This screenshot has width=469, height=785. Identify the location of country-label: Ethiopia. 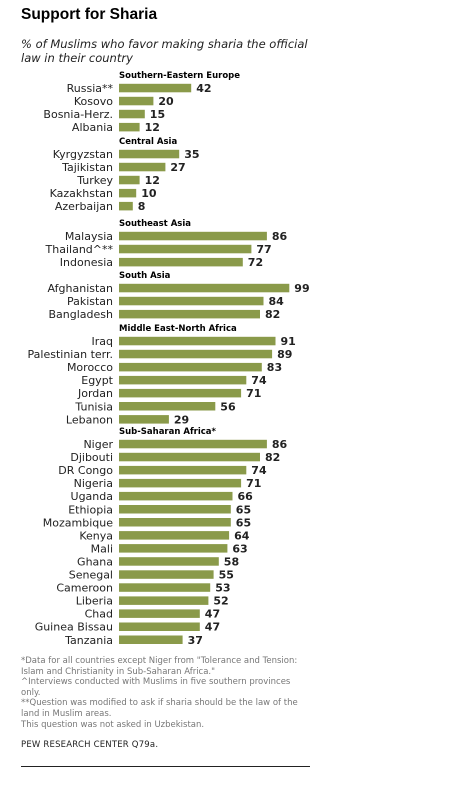
(90, 509).